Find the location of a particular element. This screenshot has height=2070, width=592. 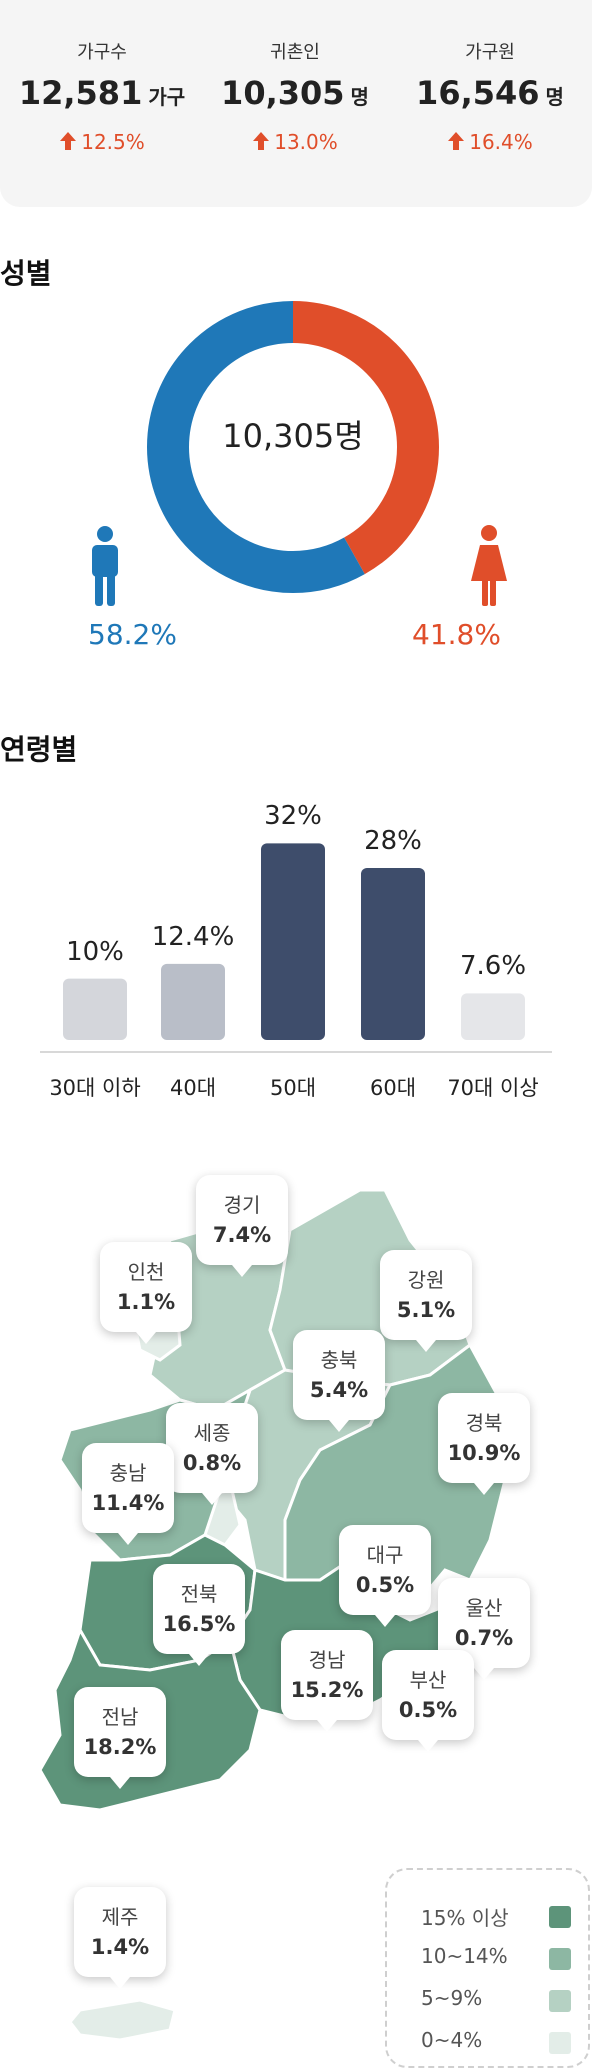

donut-total-label: 10,305명 is located at coordinates (292, 436).